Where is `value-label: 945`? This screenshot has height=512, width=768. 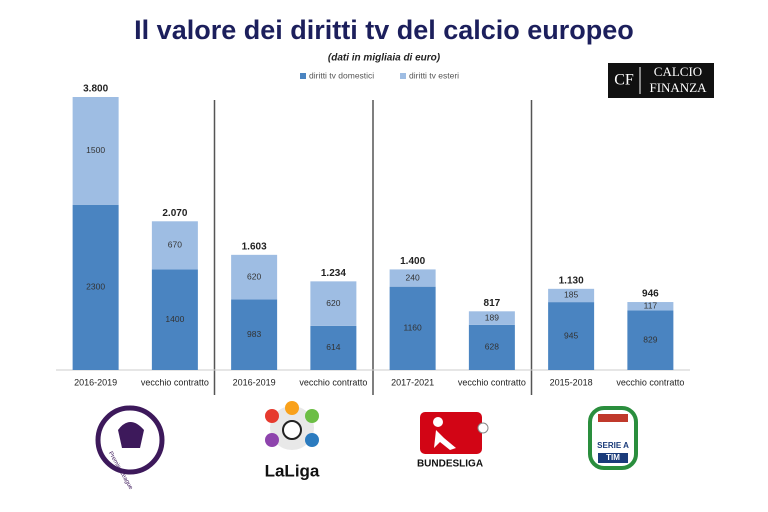
value-label: 945 is located at coordinates (571, 335).